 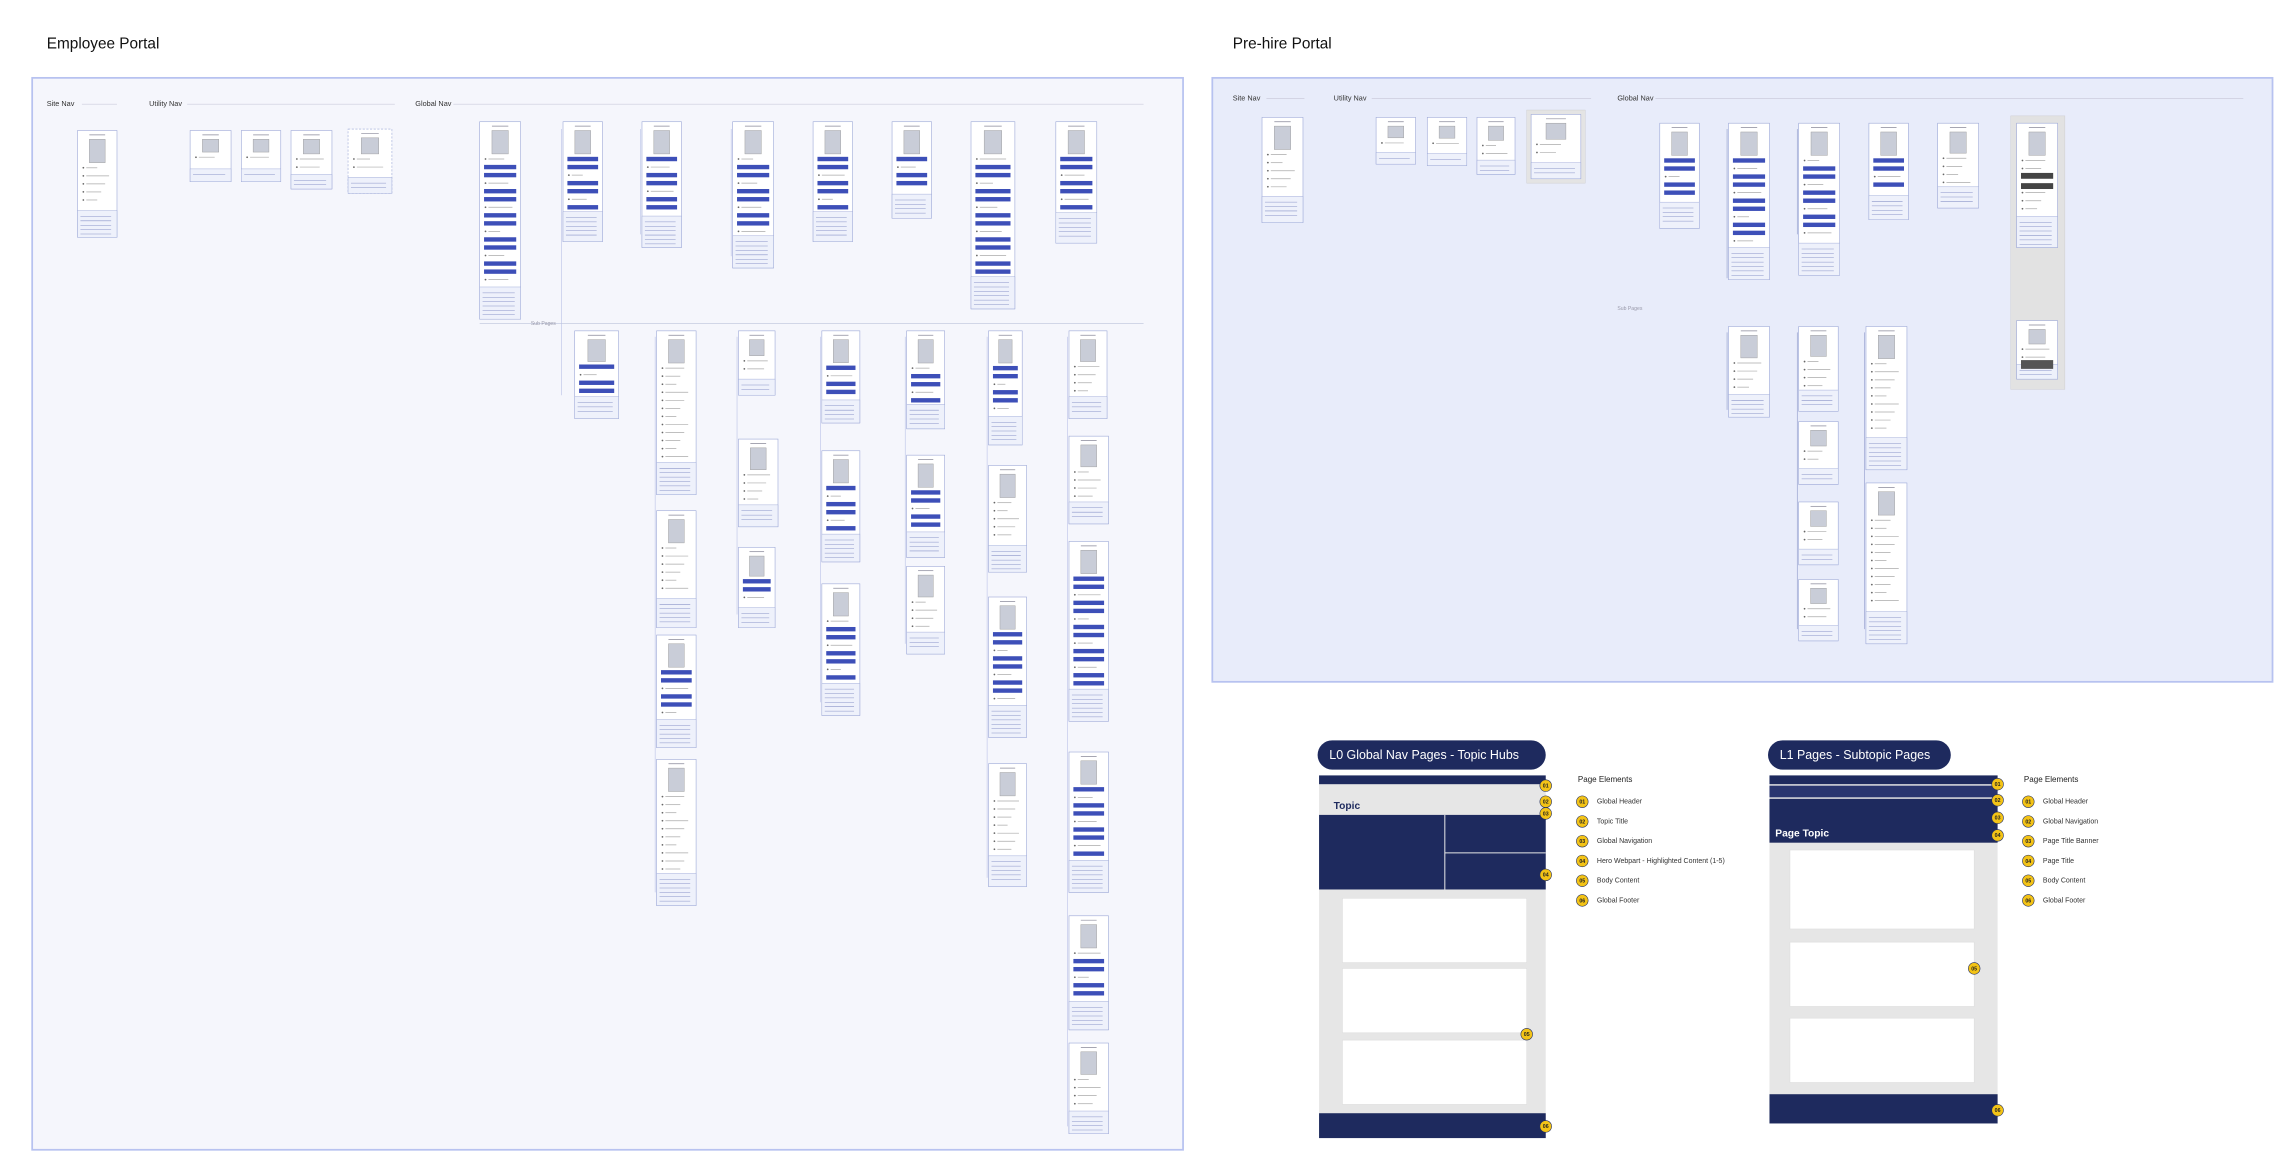 What do you see at coordinates (2064, 881) in the screenshot?
I see `legend-label: Body Content` at bounding box center [2064, 881].